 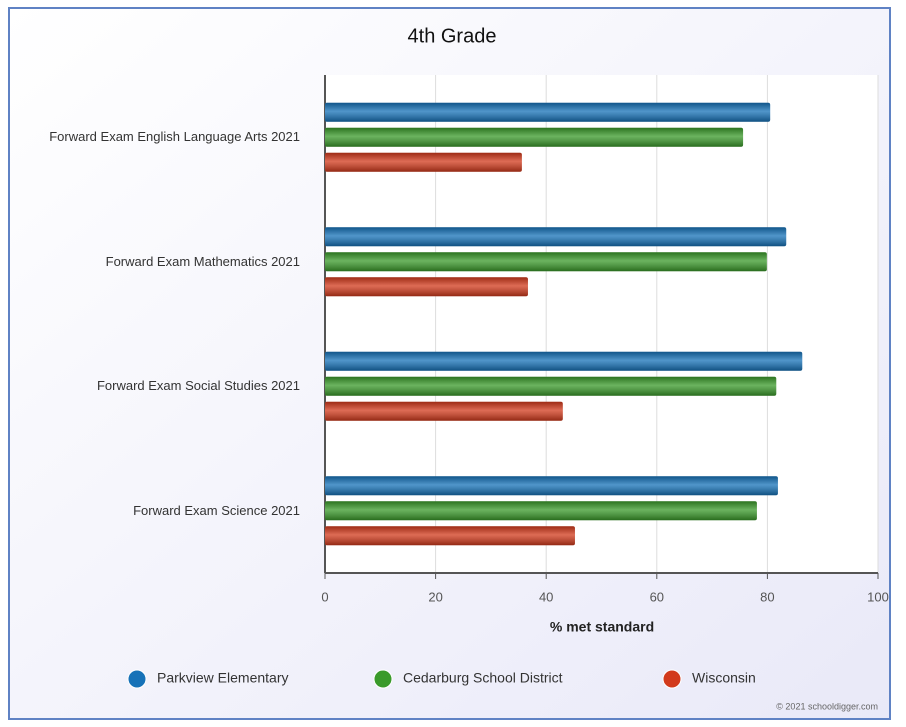 I want to click on legend-label: Cedarburg School District, so click(x=483, y=678).